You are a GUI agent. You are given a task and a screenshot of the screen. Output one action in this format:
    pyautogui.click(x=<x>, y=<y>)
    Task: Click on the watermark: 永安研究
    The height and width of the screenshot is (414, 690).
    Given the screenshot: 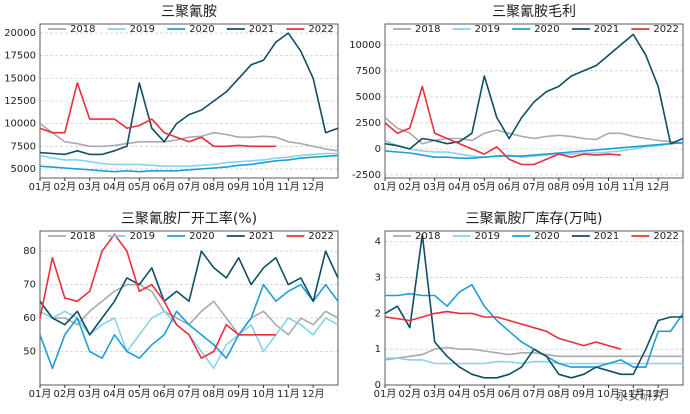 What is the action you would take?
    pyautogui.click(x=640, y=395)
    